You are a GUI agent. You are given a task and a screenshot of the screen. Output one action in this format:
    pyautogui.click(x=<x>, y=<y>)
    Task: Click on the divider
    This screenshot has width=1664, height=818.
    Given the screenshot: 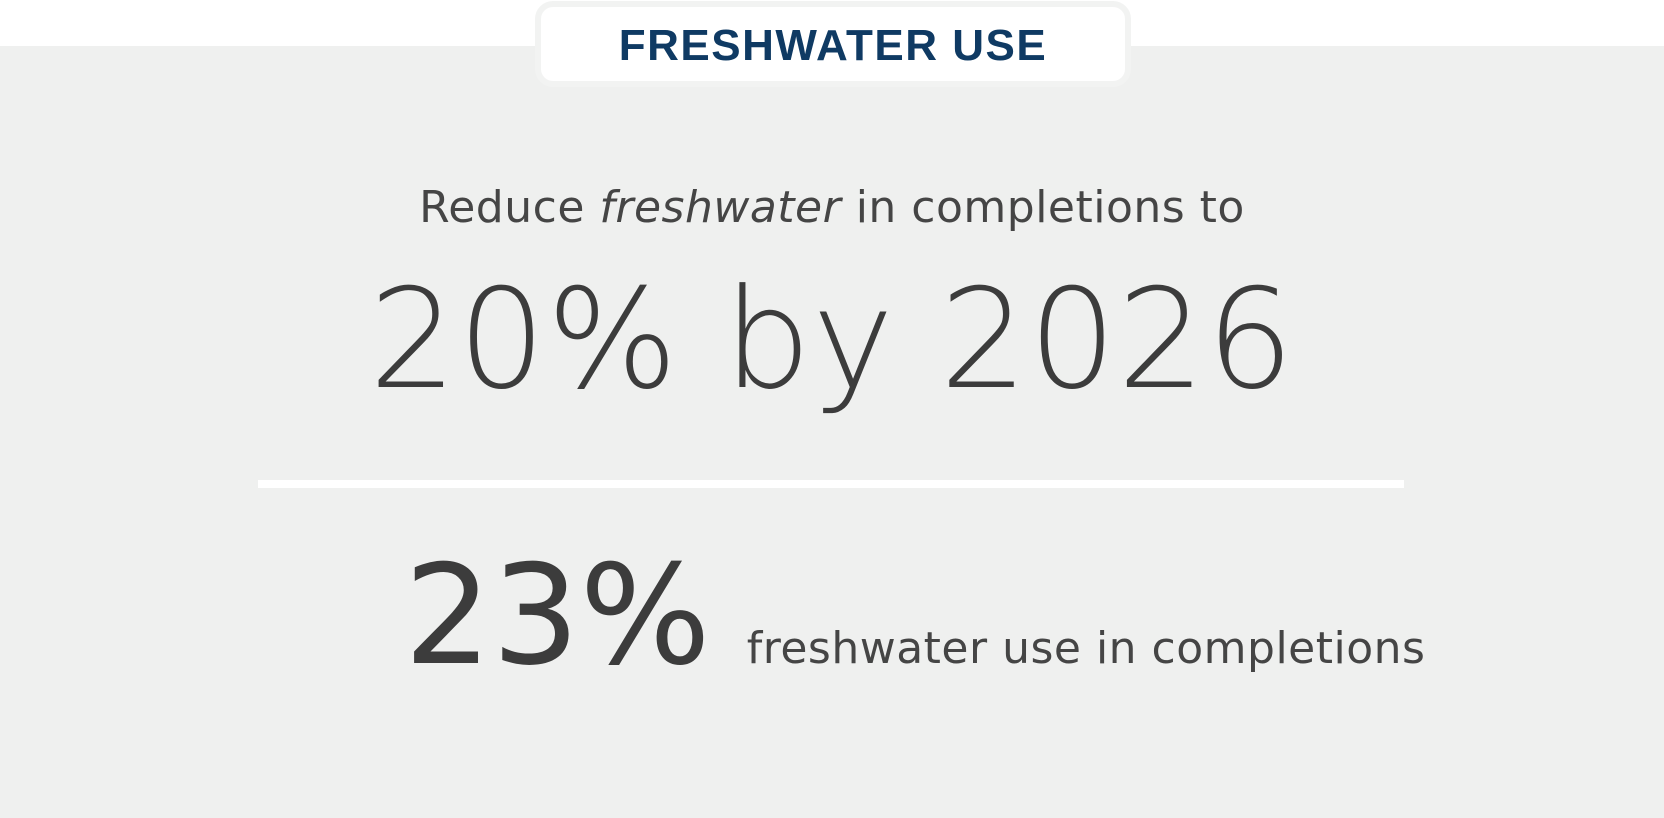 What is the action you would take?
    pyautogui.click(x=831, y=484)
    